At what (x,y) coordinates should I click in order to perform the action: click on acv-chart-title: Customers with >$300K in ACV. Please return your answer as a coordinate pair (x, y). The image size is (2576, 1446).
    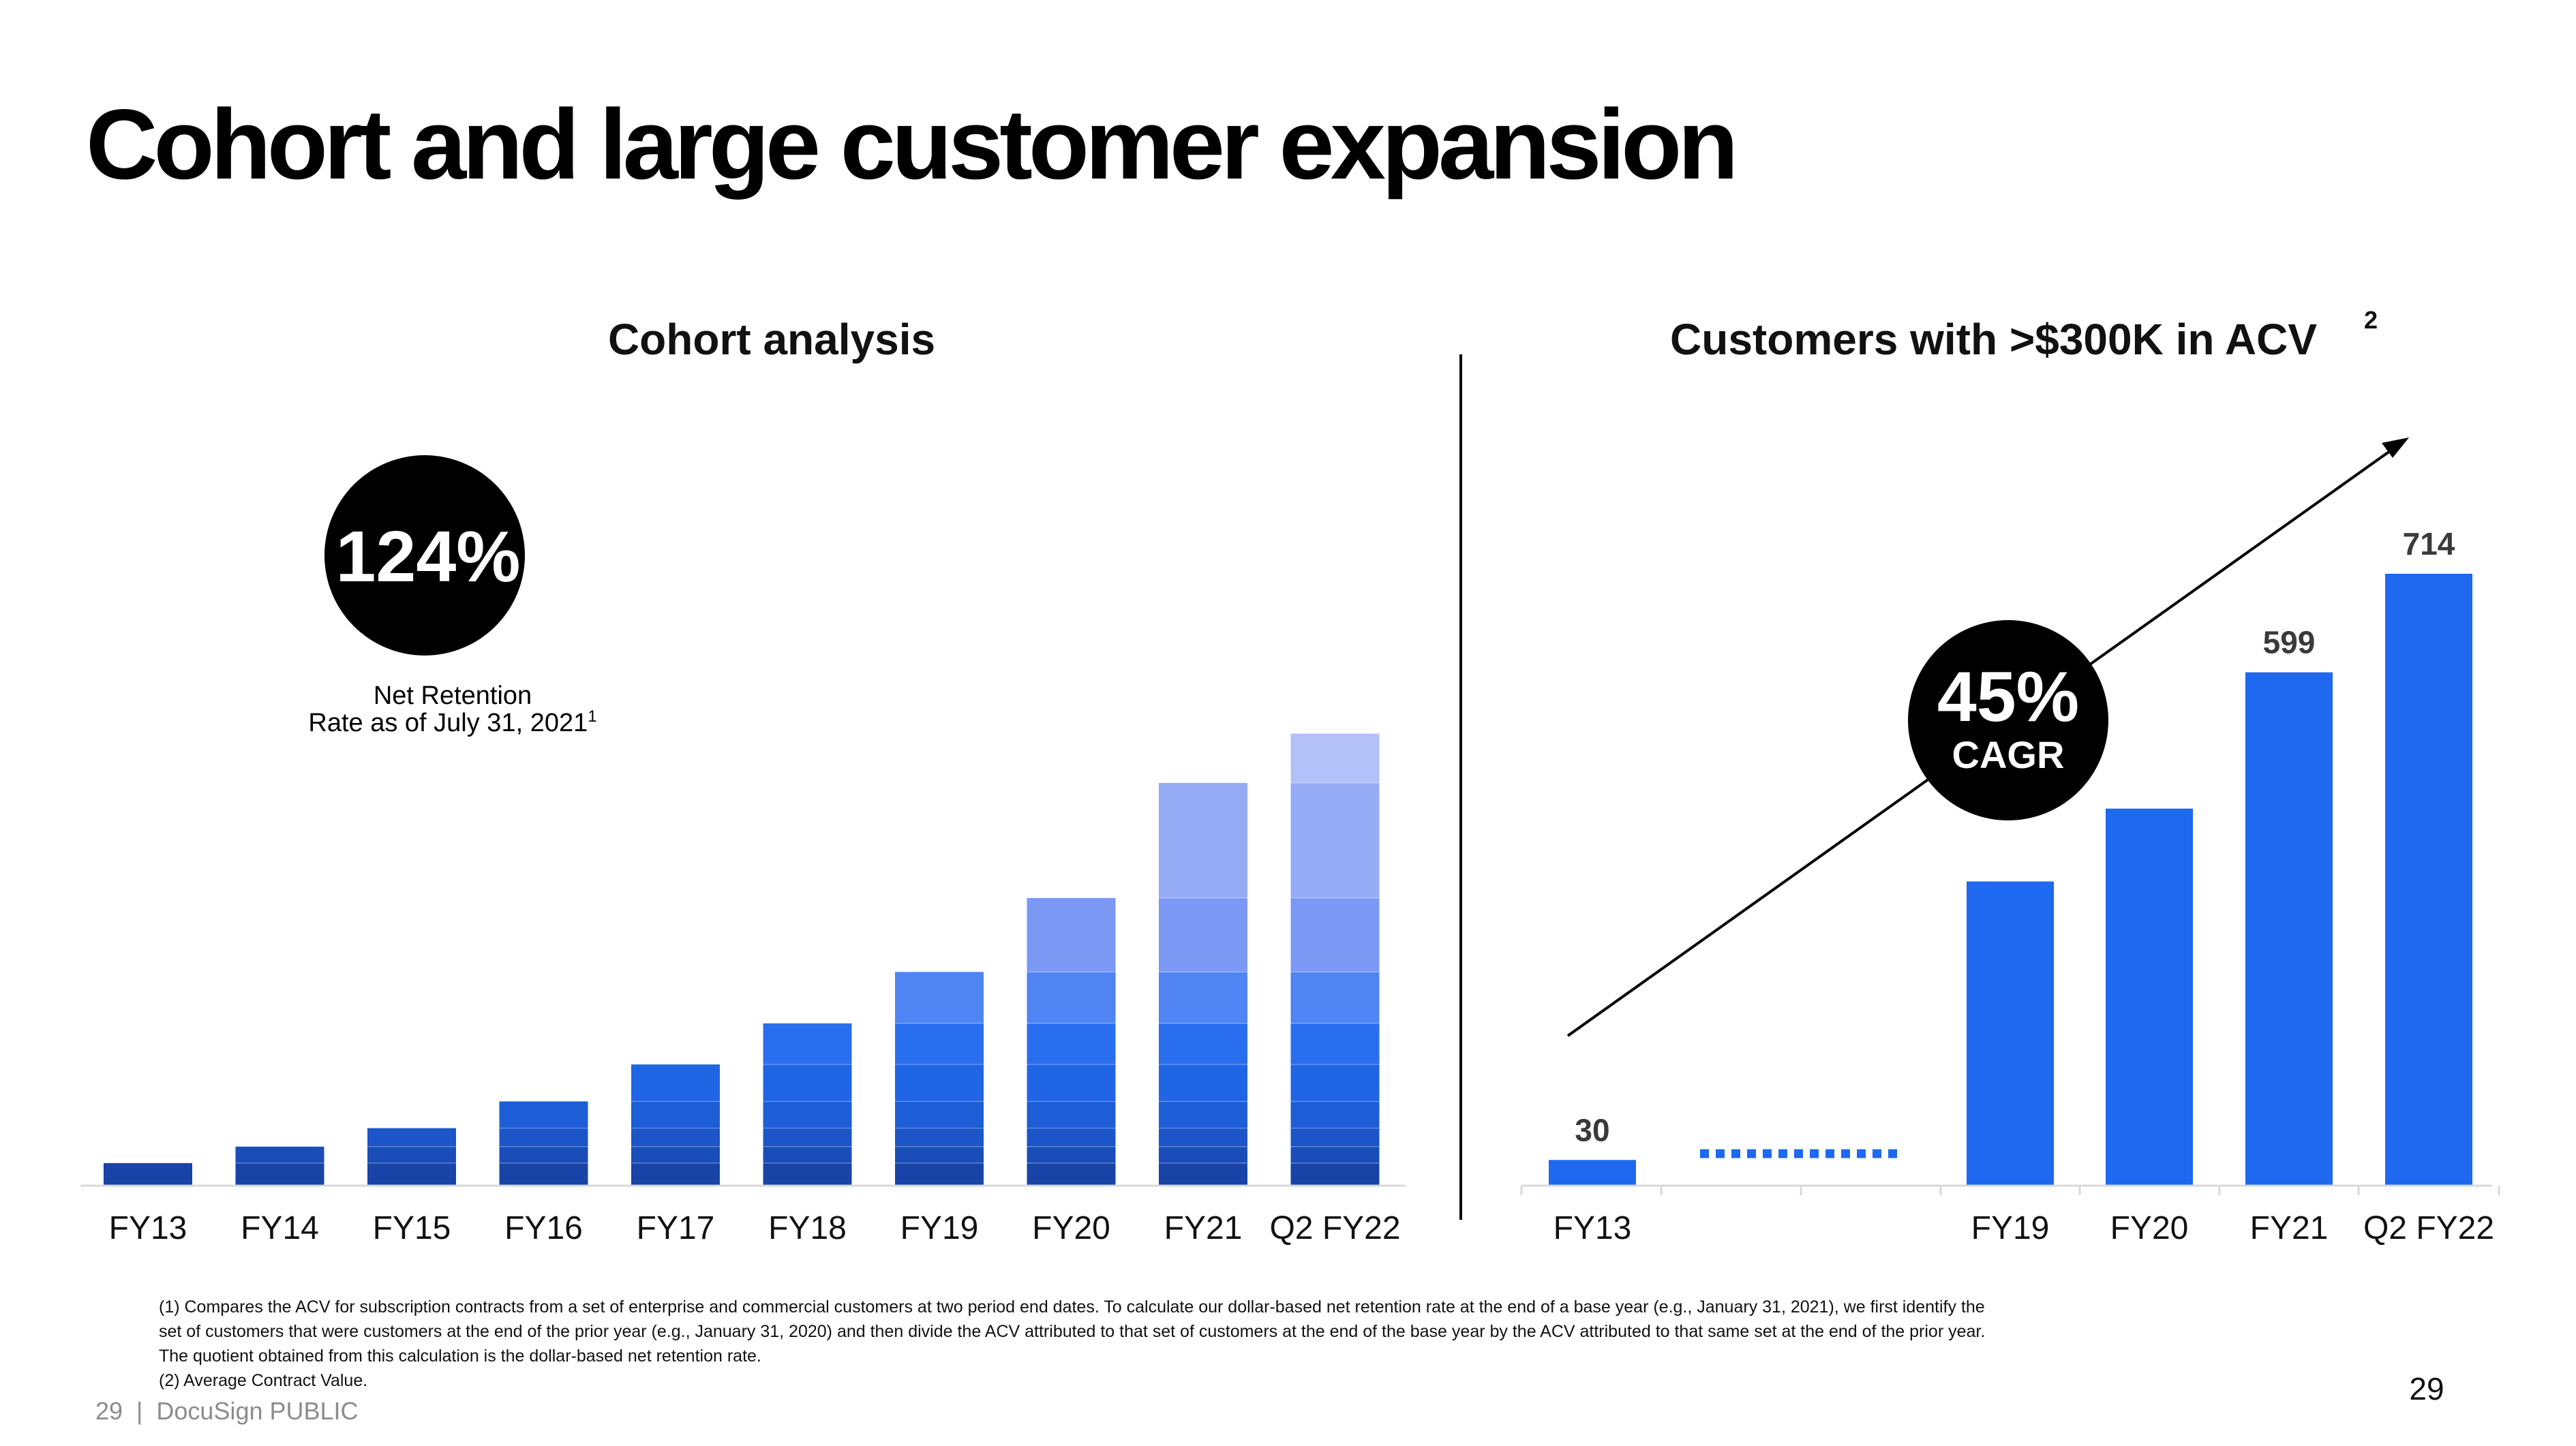
    Looking at the image, I should click on (1993, 339).